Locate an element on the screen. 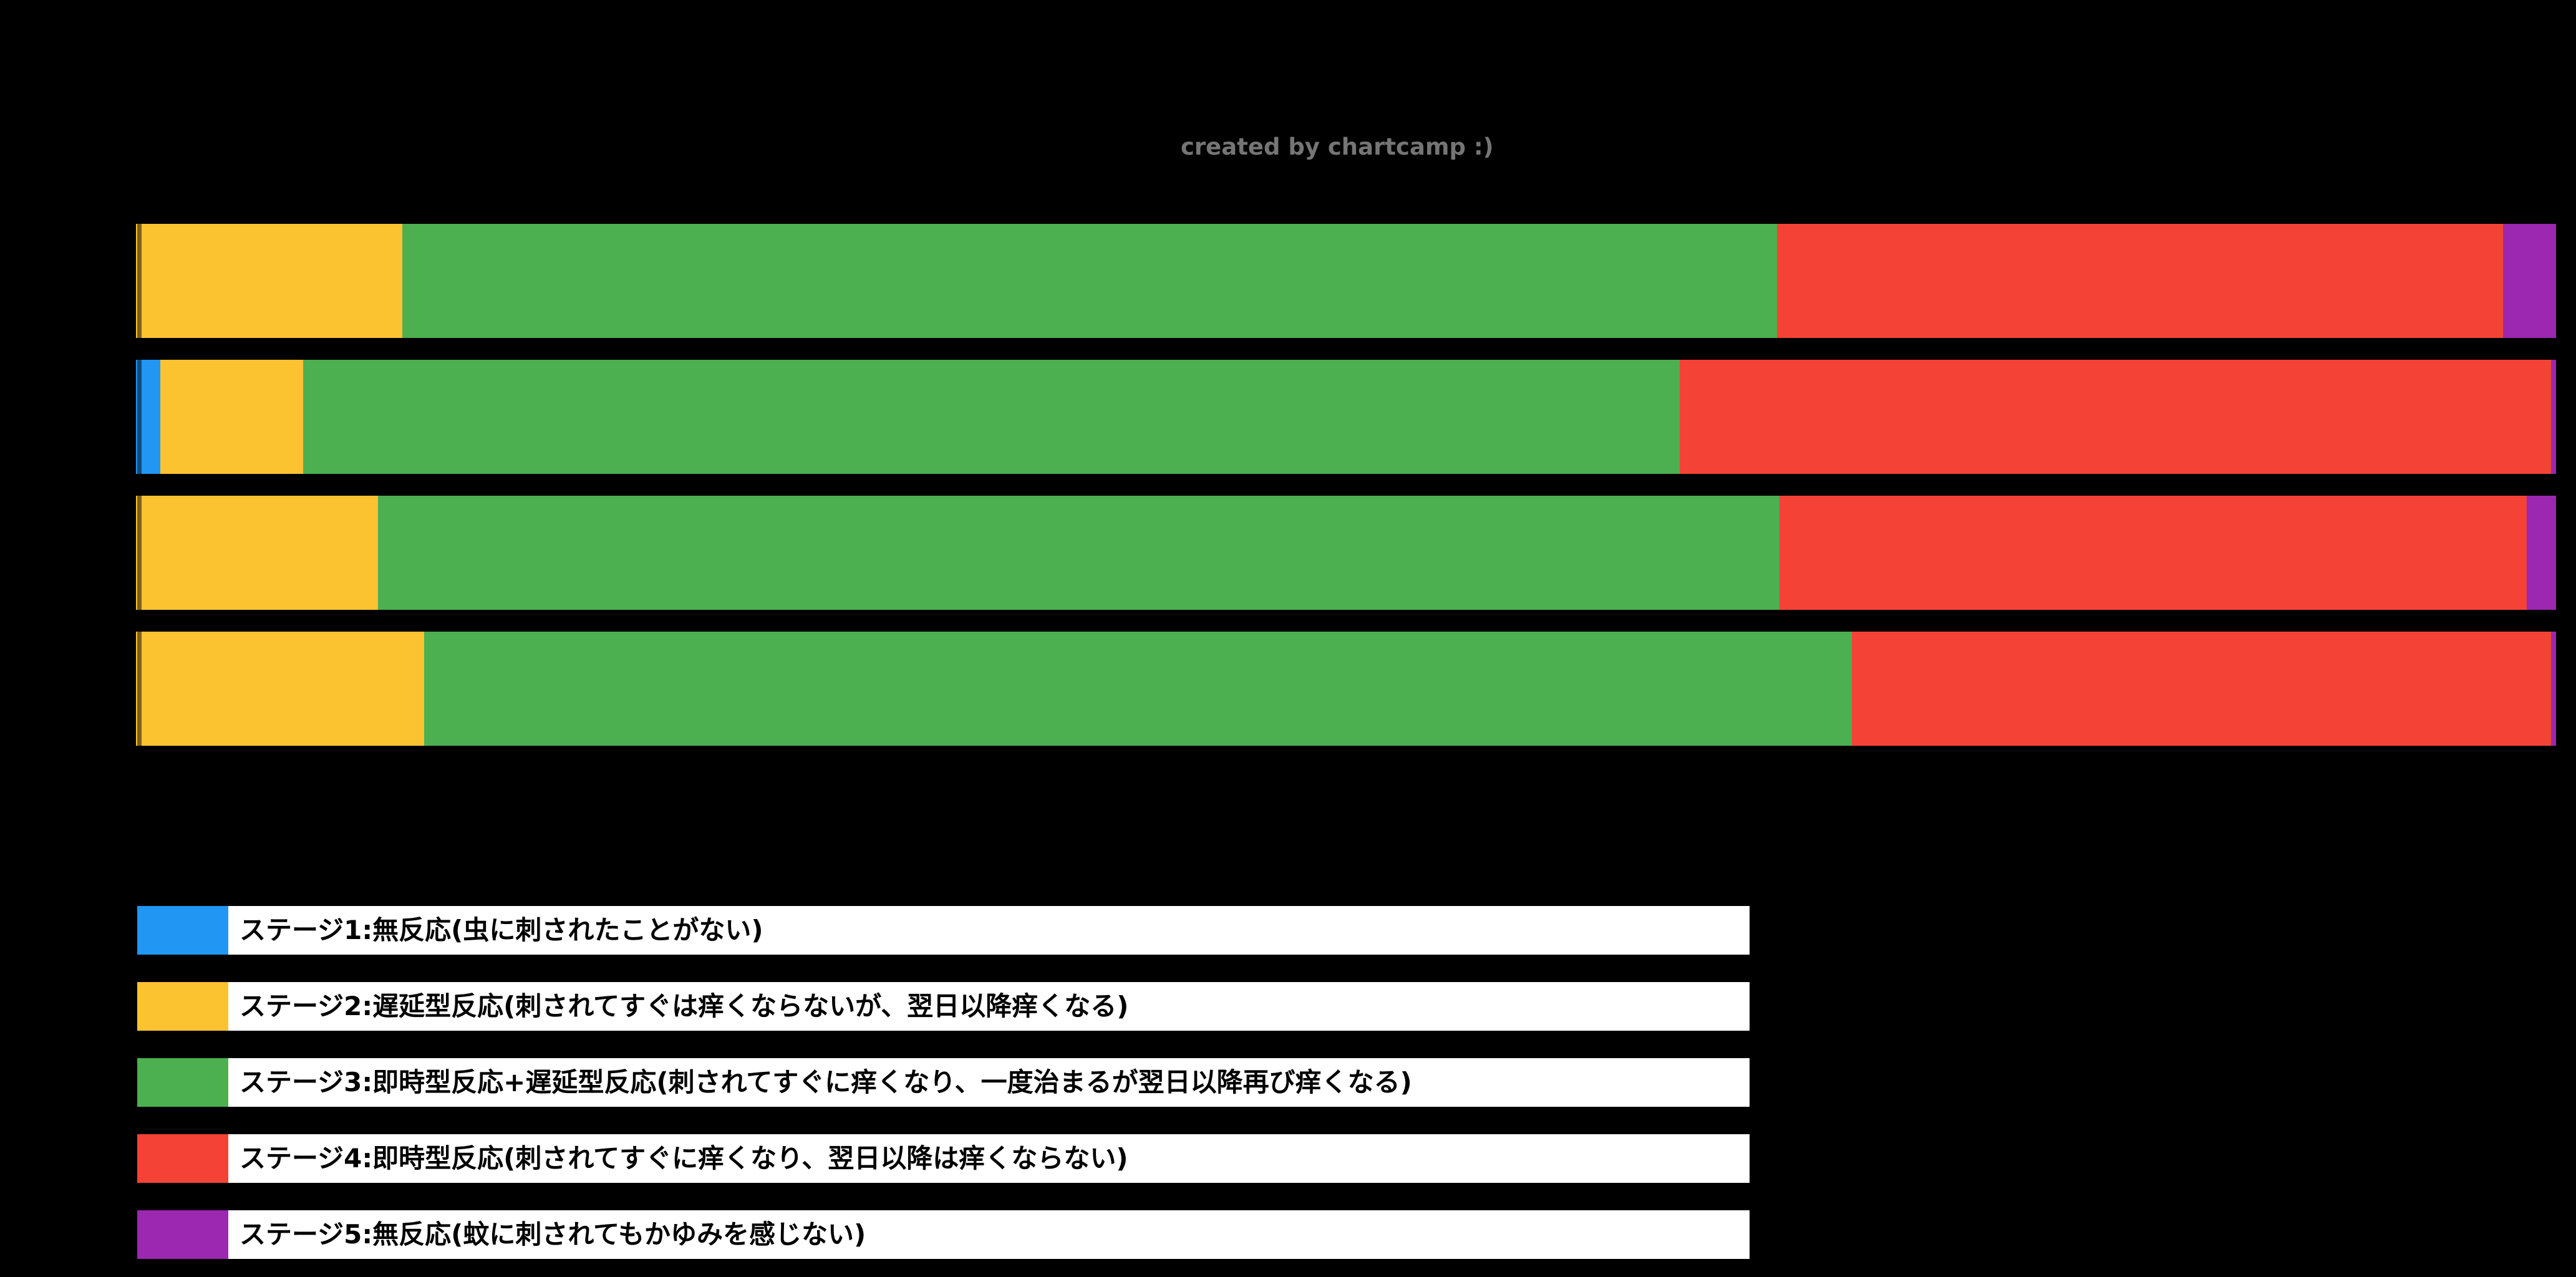 This screenshot has height=1277, width=2576. legend-row-stage5: ステージ5:無反応(蚊に刺されてもかゆみを感じない) is located at coordinates (943, 1234).